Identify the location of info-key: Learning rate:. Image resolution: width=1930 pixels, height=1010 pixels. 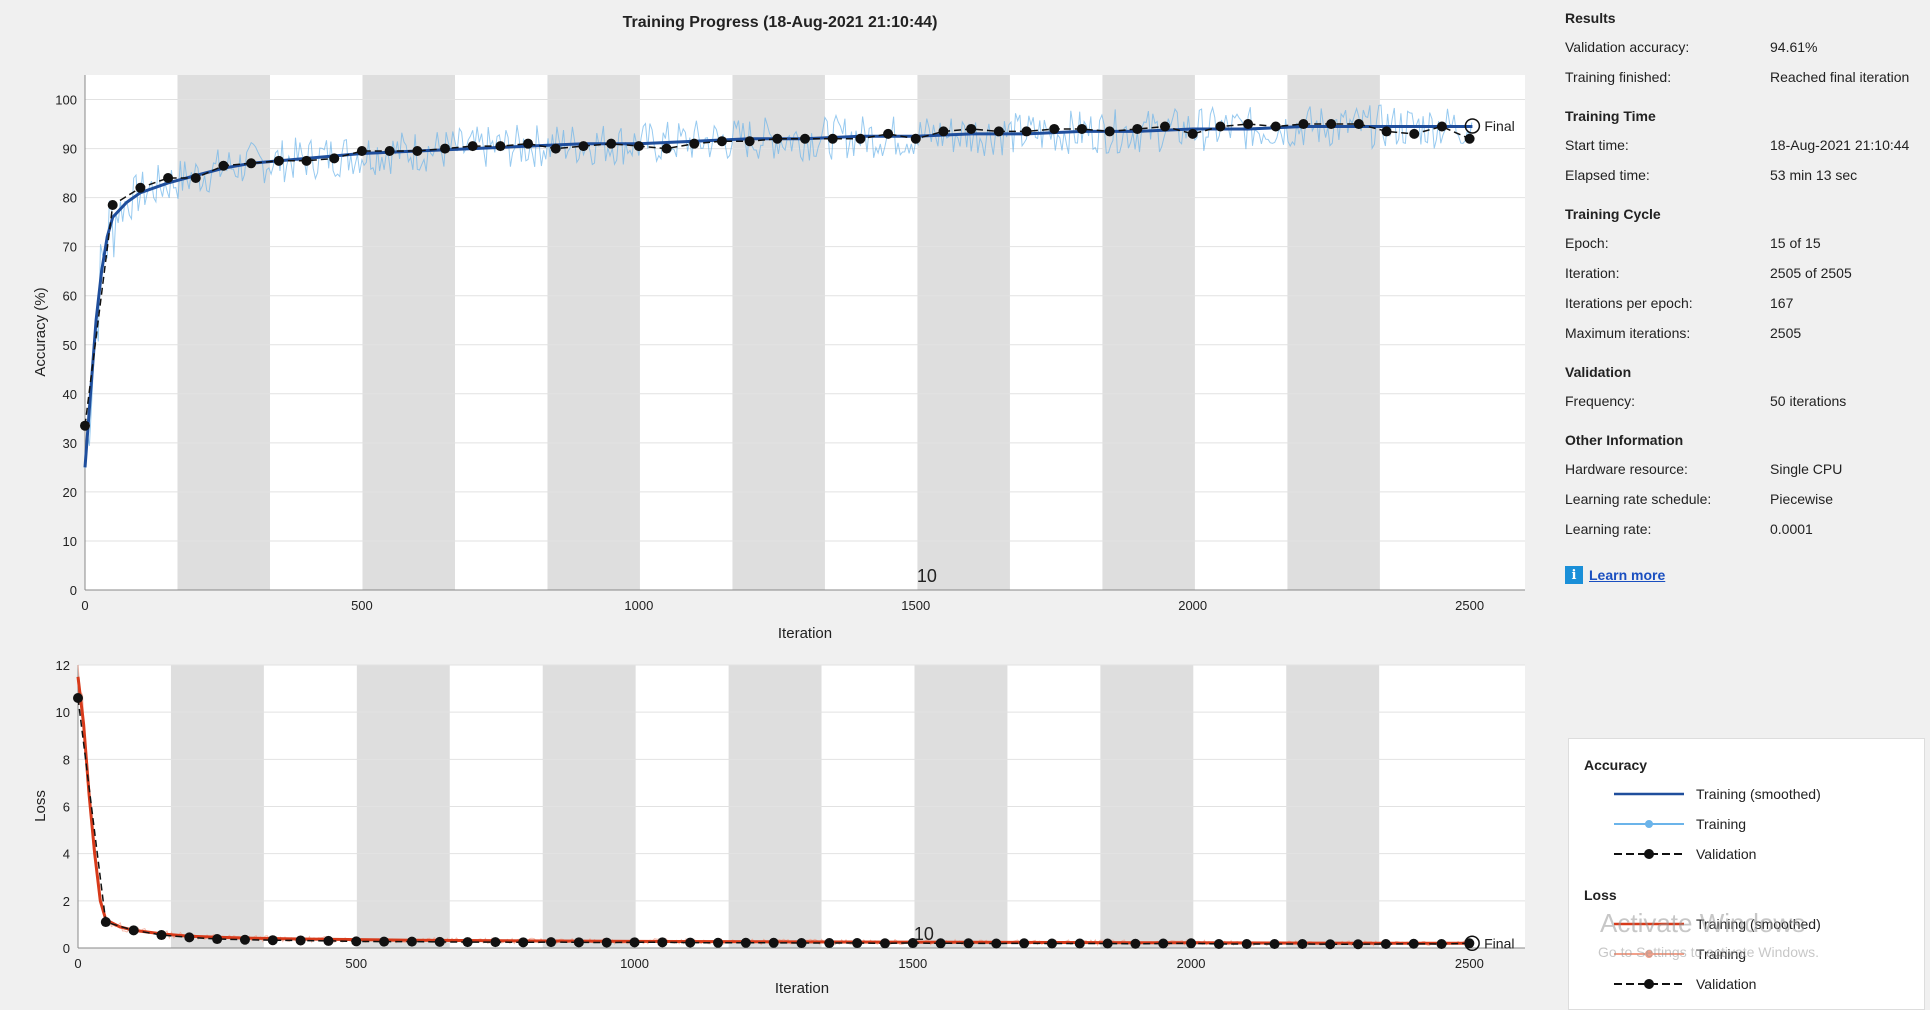
(1608, 529).